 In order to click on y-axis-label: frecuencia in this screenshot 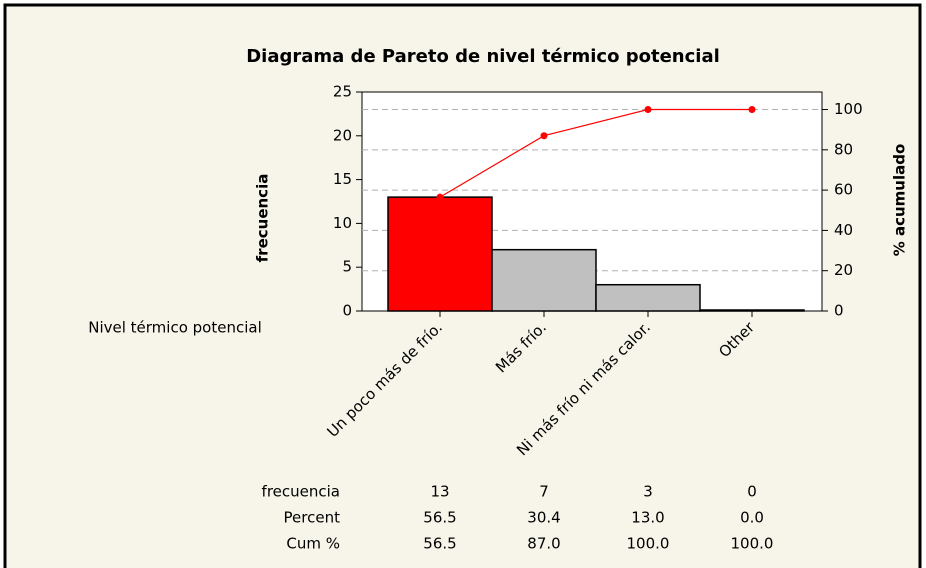, I will do `click(263, 218)`.